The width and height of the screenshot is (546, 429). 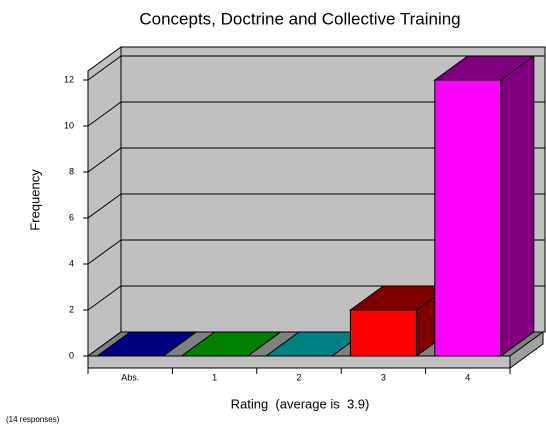 I want to click on y-axis-label: Frequency, so click(x=34, y=200).